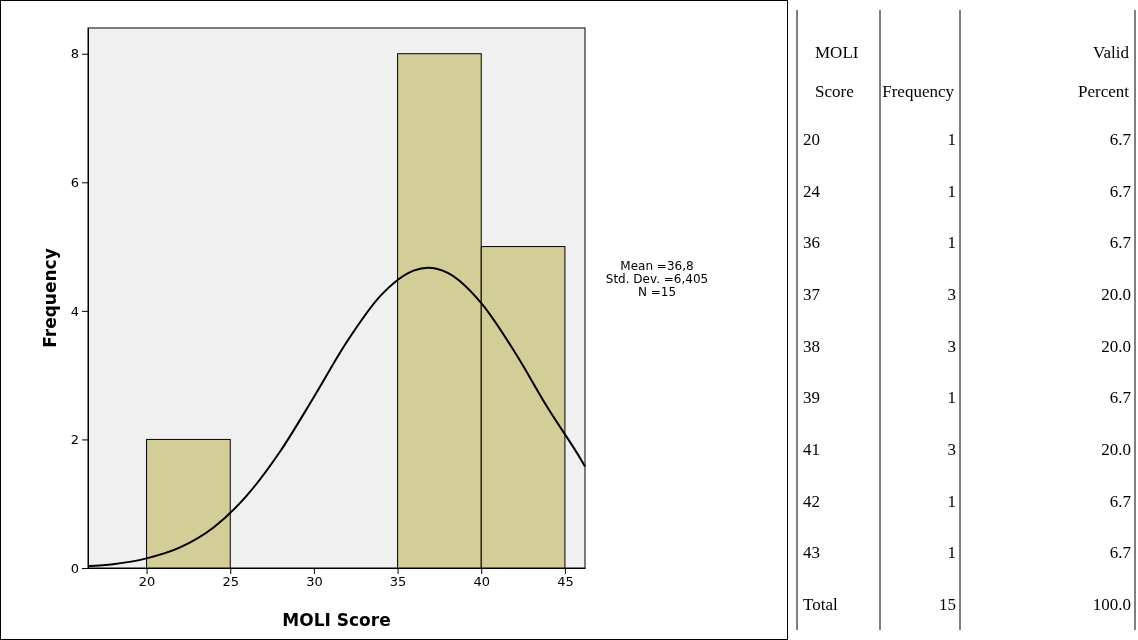 The height and width of the screenshot is (640, 1138). What do you see at coordinates (811, 501) in the screenshot?
I see `category-label: 42` at bounding box center [811, 501].